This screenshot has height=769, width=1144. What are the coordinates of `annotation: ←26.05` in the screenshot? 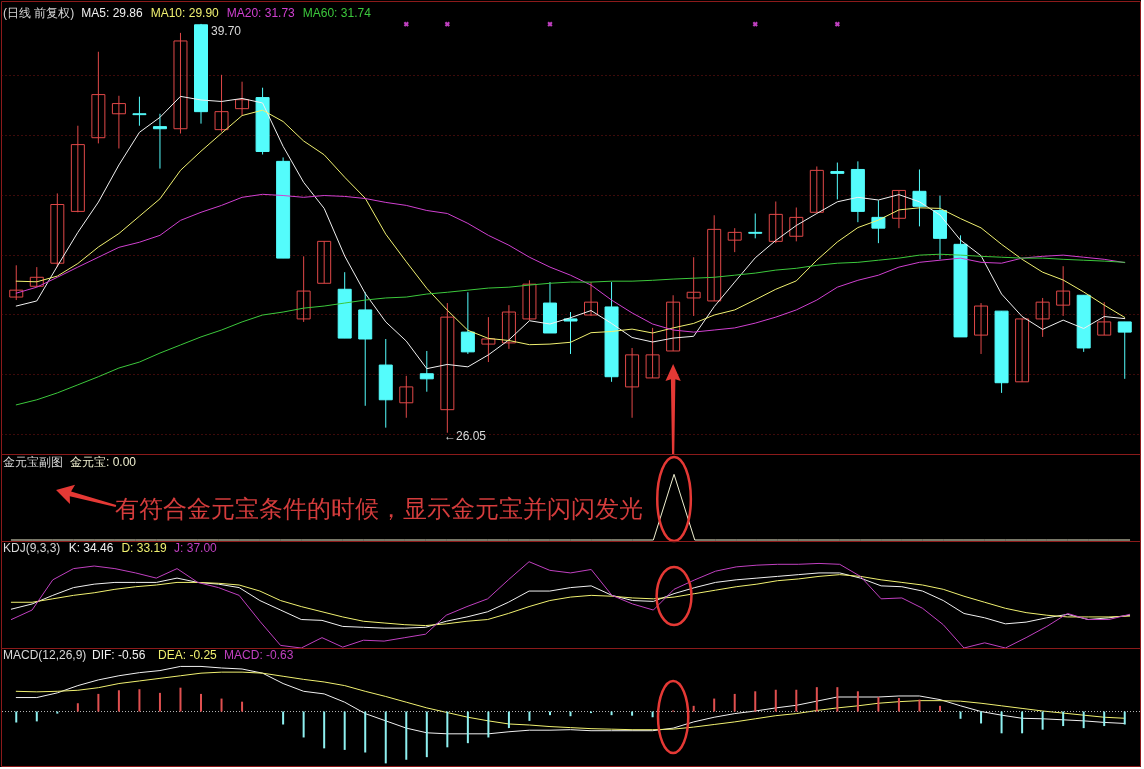 It's located at (465, 436).